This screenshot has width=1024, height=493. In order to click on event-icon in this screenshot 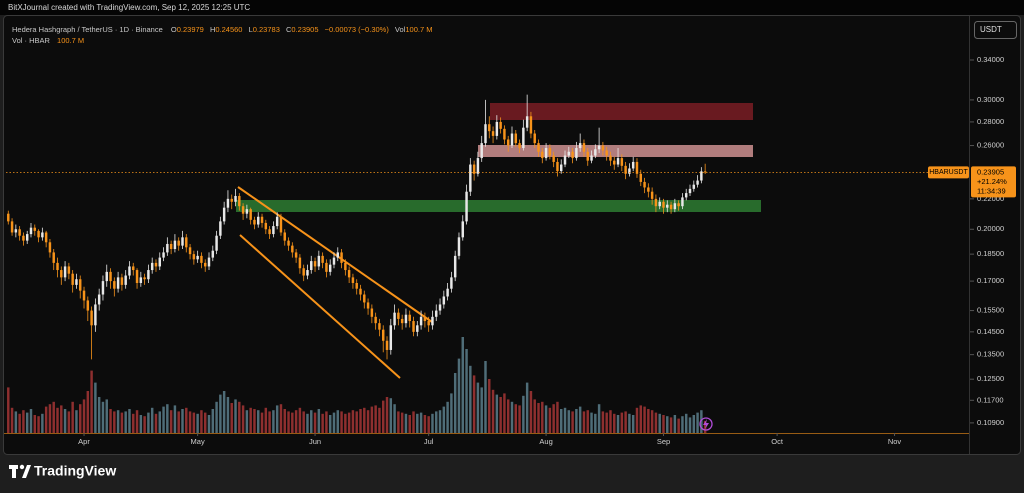, I will do `click(706, 424)`.